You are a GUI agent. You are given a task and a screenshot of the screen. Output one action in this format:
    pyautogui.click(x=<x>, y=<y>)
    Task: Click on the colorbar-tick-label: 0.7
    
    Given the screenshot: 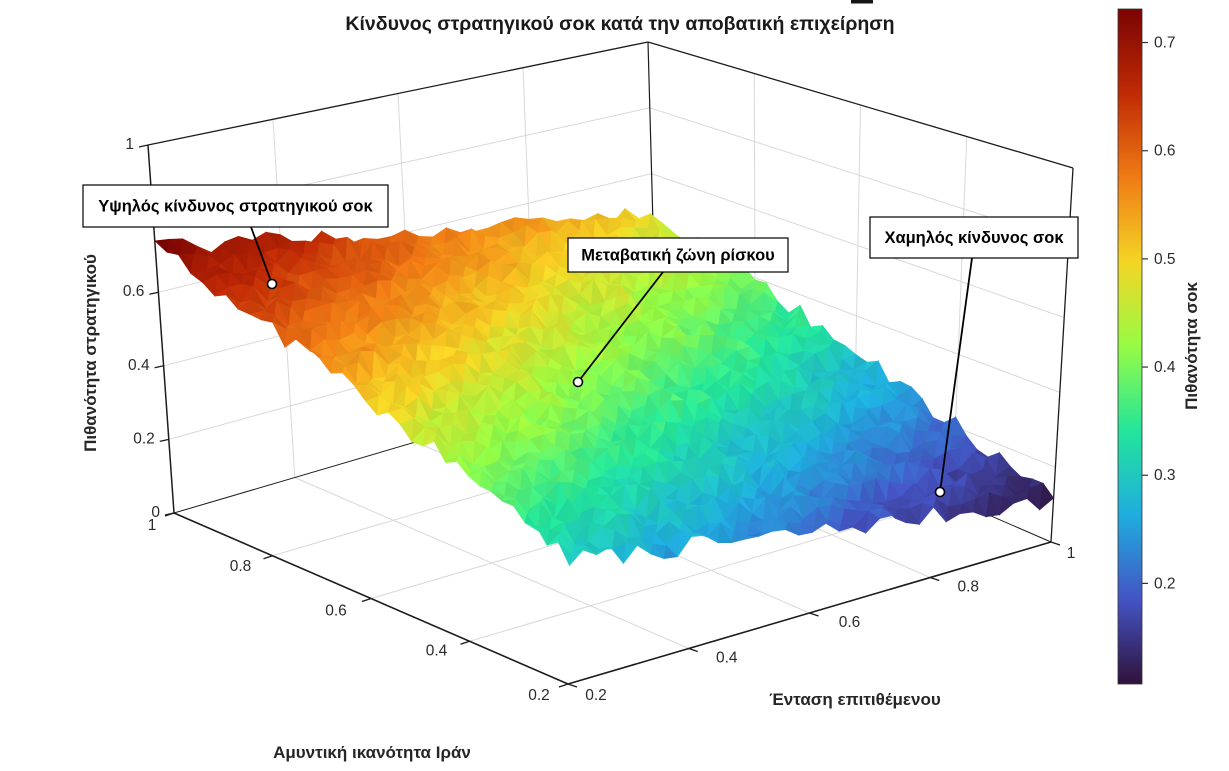 What is the action you would take?
    pyautogui.click(x=1165, y=43)
    